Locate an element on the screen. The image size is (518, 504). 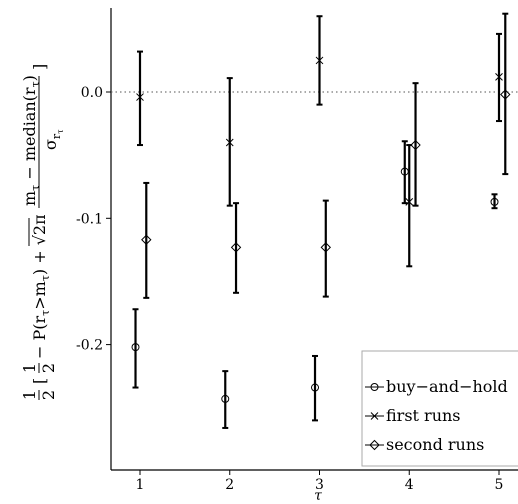
x-axis-label: τ is located at coordinates (318, 496).